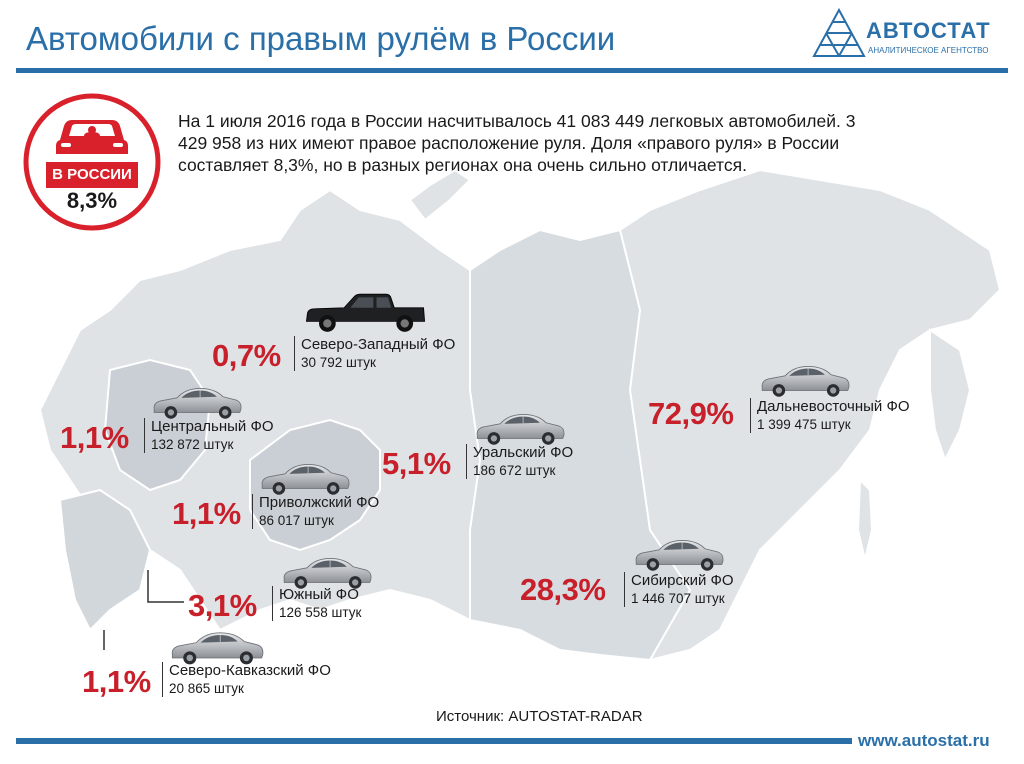 The width and height of the screenshot is (1024, 764). I want to click on map-south-region, so click(105, 560).